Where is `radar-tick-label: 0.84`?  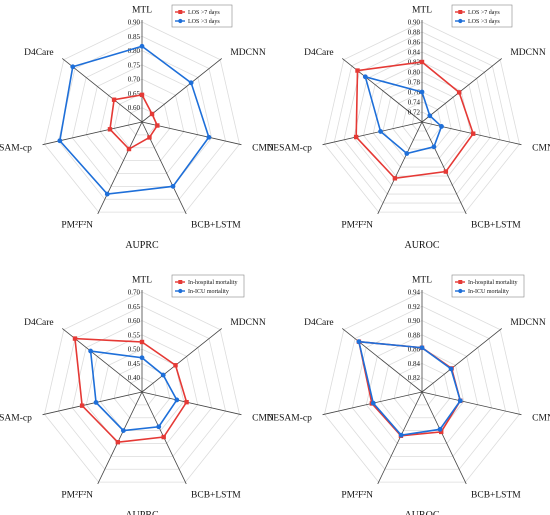 radar-tick-label: 0.84 is located at coordinates (414, 53).